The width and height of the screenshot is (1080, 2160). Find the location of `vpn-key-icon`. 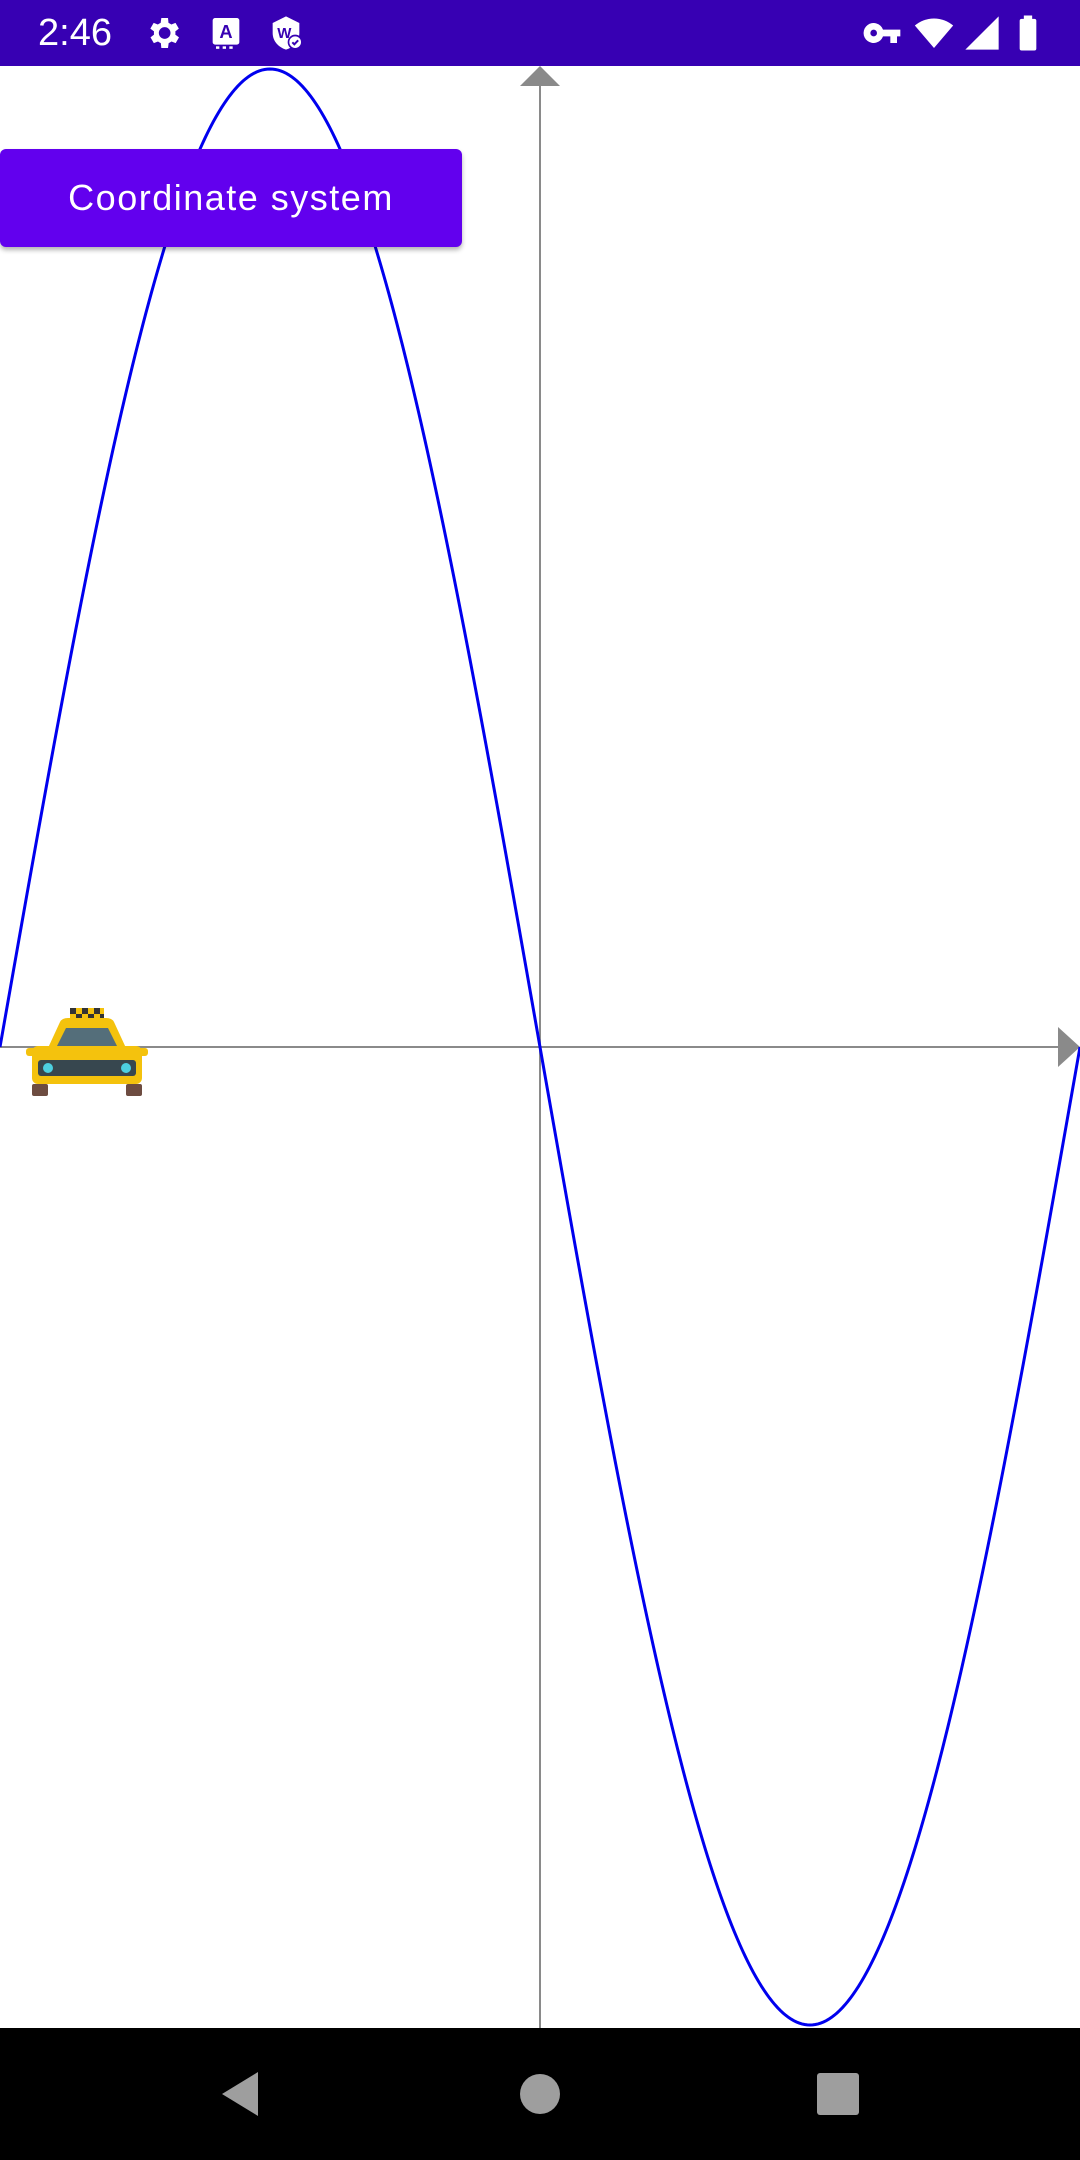

vpn-key-icon is located at coordinates (882, 33).